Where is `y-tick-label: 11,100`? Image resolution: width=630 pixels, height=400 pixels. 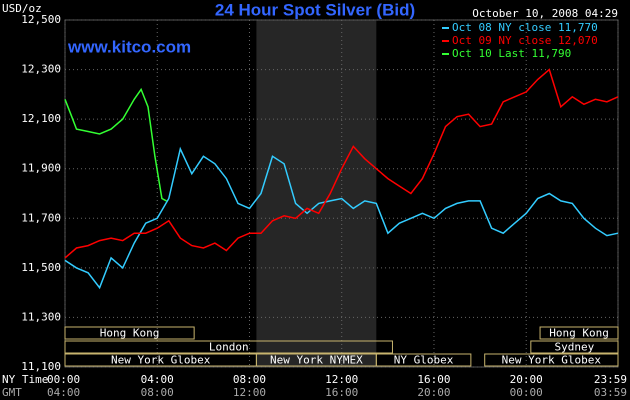 y-tick-label: 11,100 is located at coordinates (41, 366).